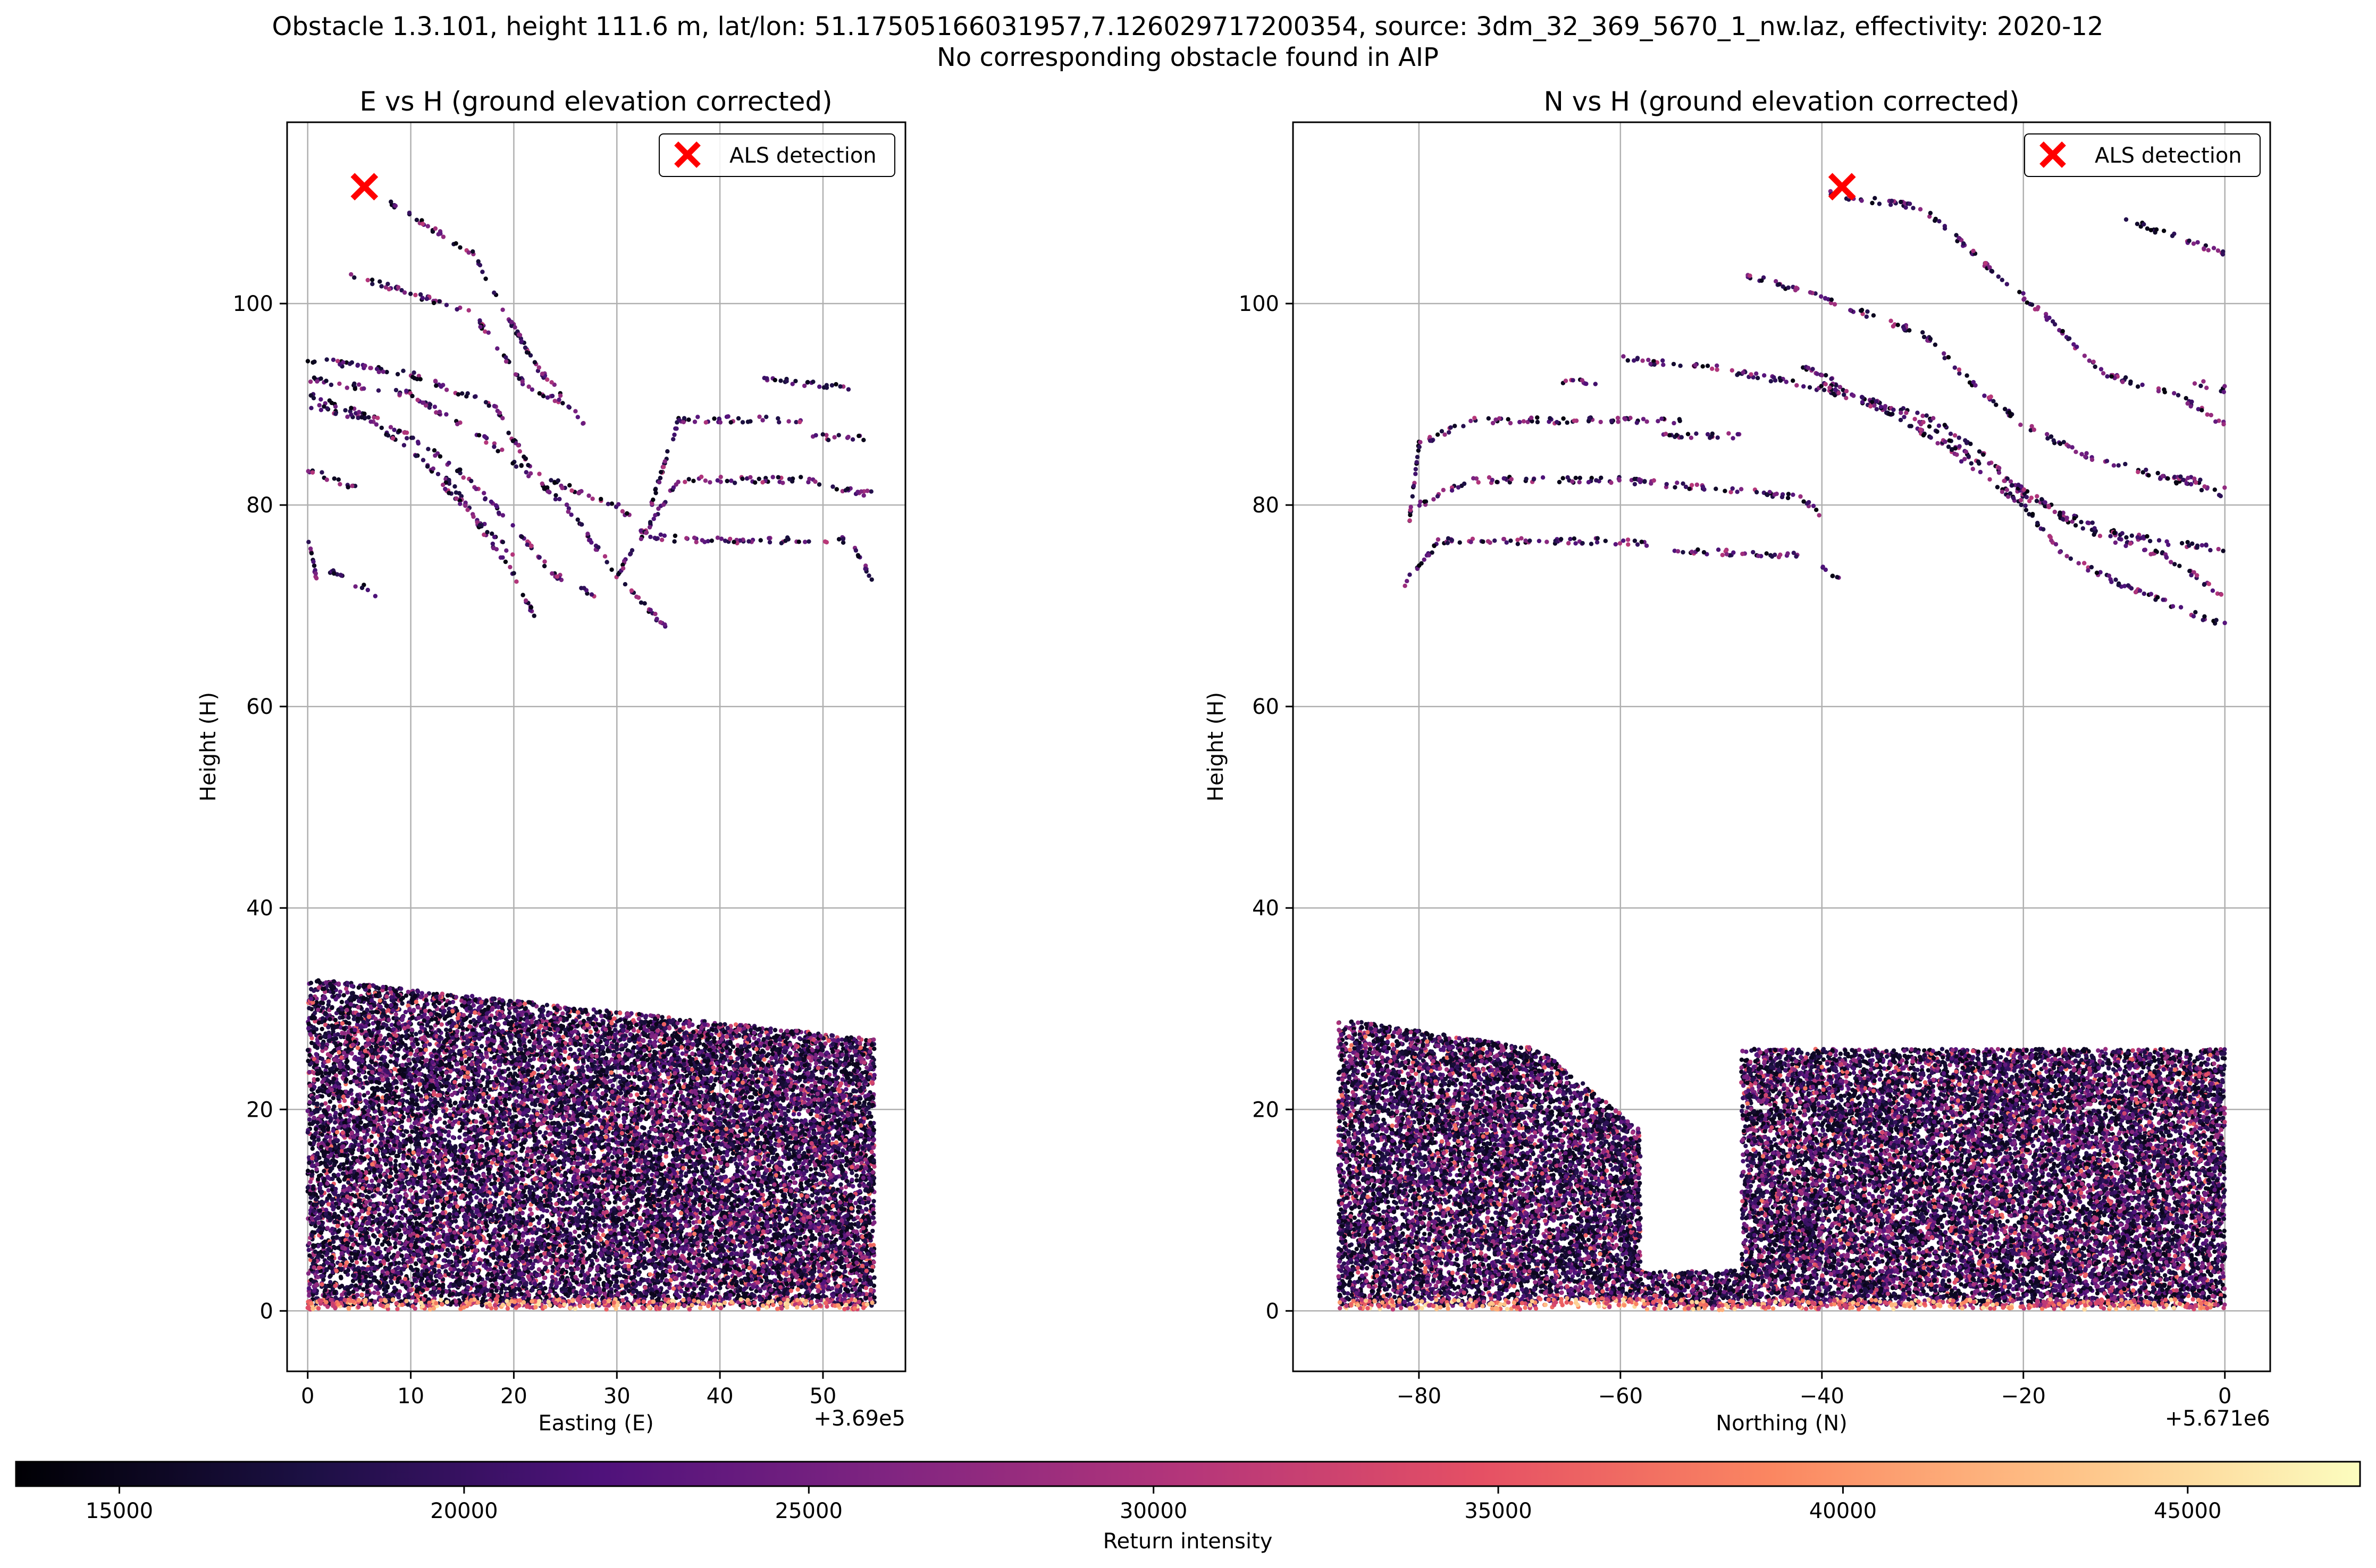 Image resolution: width=2376 pixels, height=1568 pixels. I want to click on left-dense-points, so click(591, 1145).